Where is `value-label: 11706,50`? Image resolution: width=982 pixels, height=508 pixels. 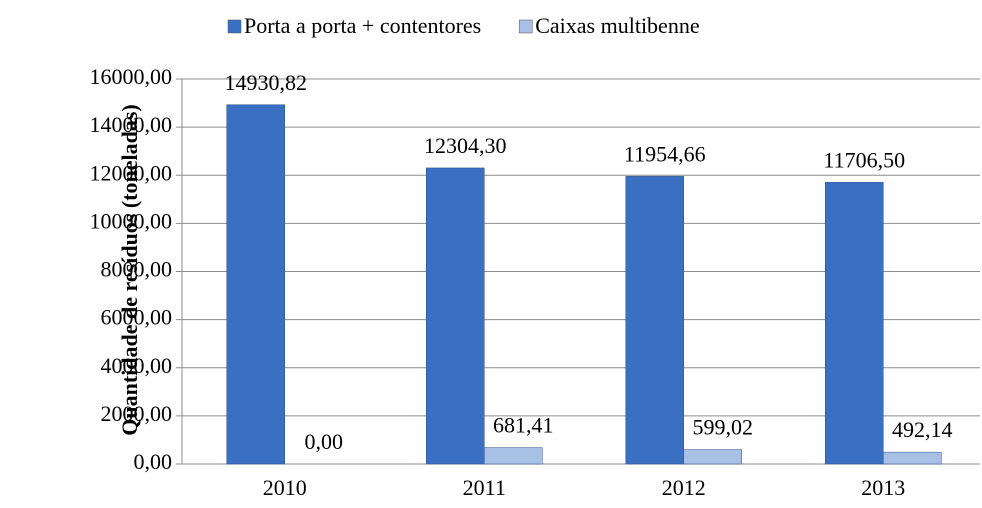
value-label: 11706,50 is located at coordinates (864, 159).